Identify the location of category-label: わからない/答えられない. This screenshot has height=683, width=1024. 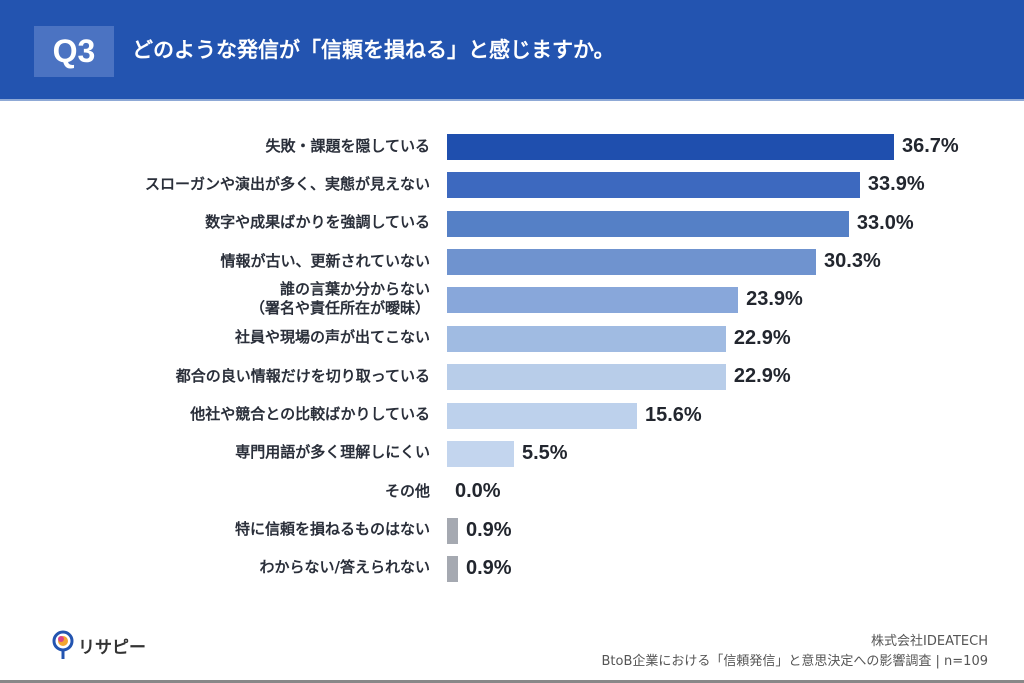
(344, 567).